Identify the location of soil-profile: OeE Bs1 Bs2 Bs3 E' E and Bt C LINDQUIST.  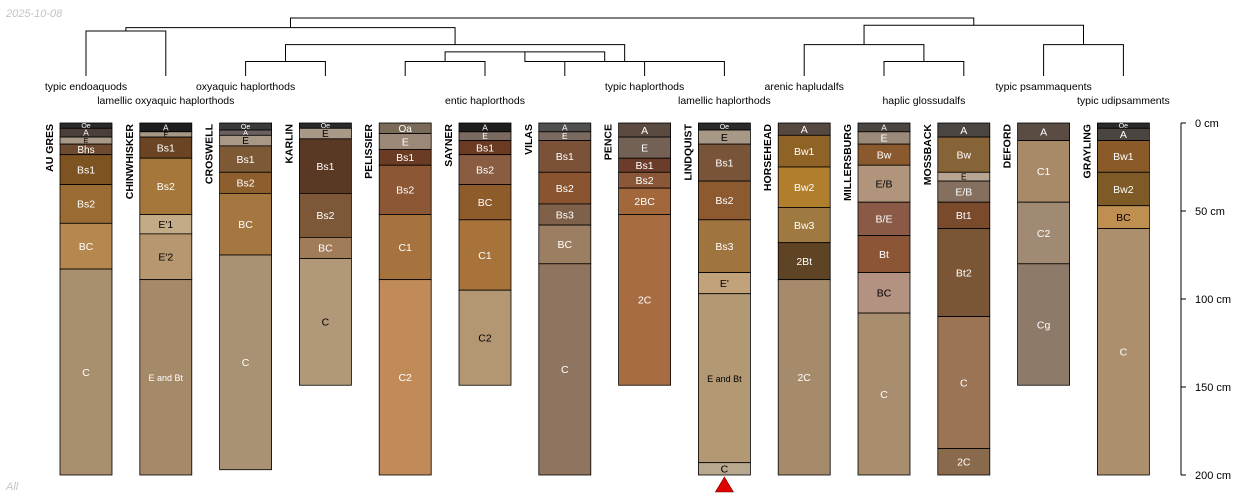
(716, 307).